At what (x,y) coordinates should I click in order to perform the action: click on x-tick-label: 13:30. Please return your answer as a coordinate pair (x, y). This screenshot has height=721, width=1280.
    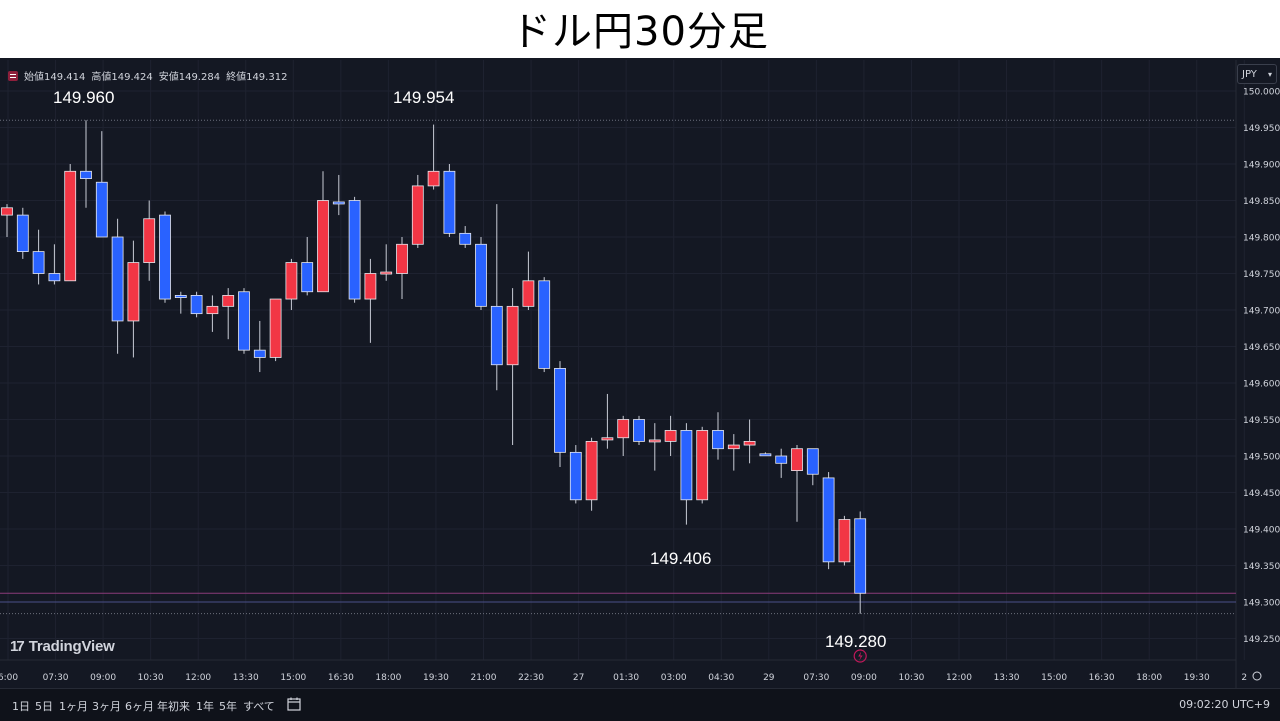
    Looking at the image, I should click on (1007, 678).